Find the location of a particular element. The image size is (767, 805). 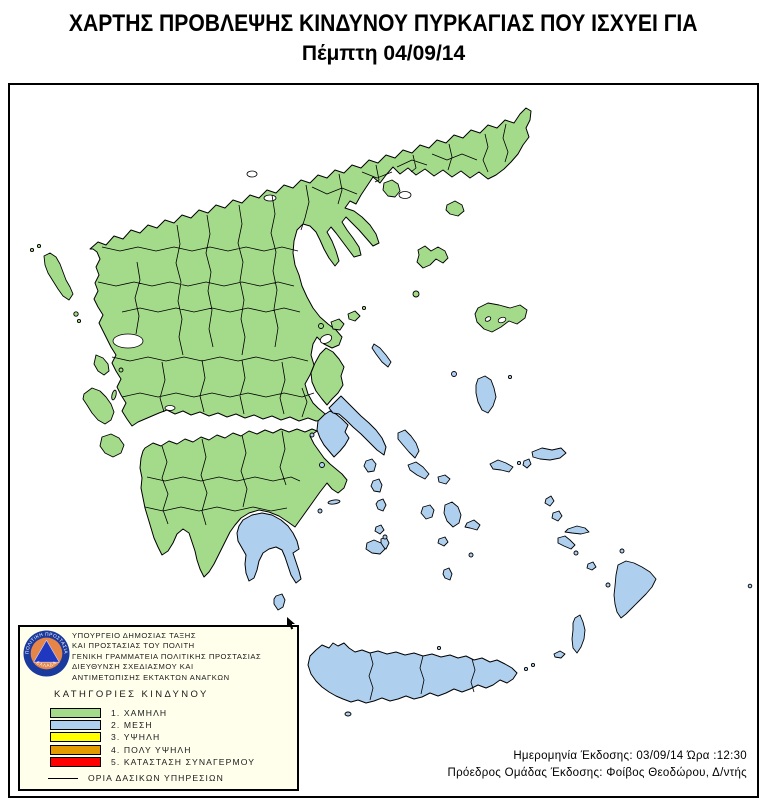

ithaca-shape is located at coordinates (114, 395).